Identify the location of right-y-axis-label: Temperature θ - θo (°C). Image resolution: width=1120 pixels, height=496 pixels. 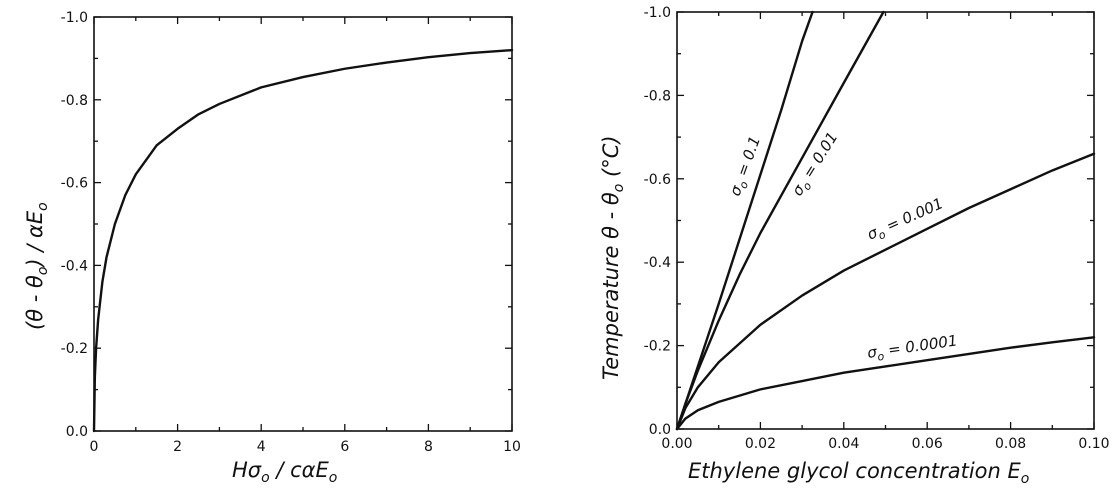
(613, 257).